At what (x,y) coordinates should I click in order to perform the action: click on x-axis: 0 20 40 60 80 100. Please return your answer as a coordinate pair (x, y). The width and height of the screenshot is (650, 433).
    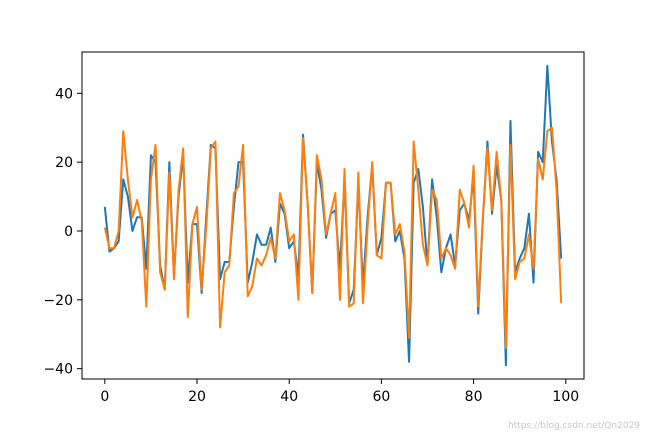
    Looking at the image, I should click on (339, 392).